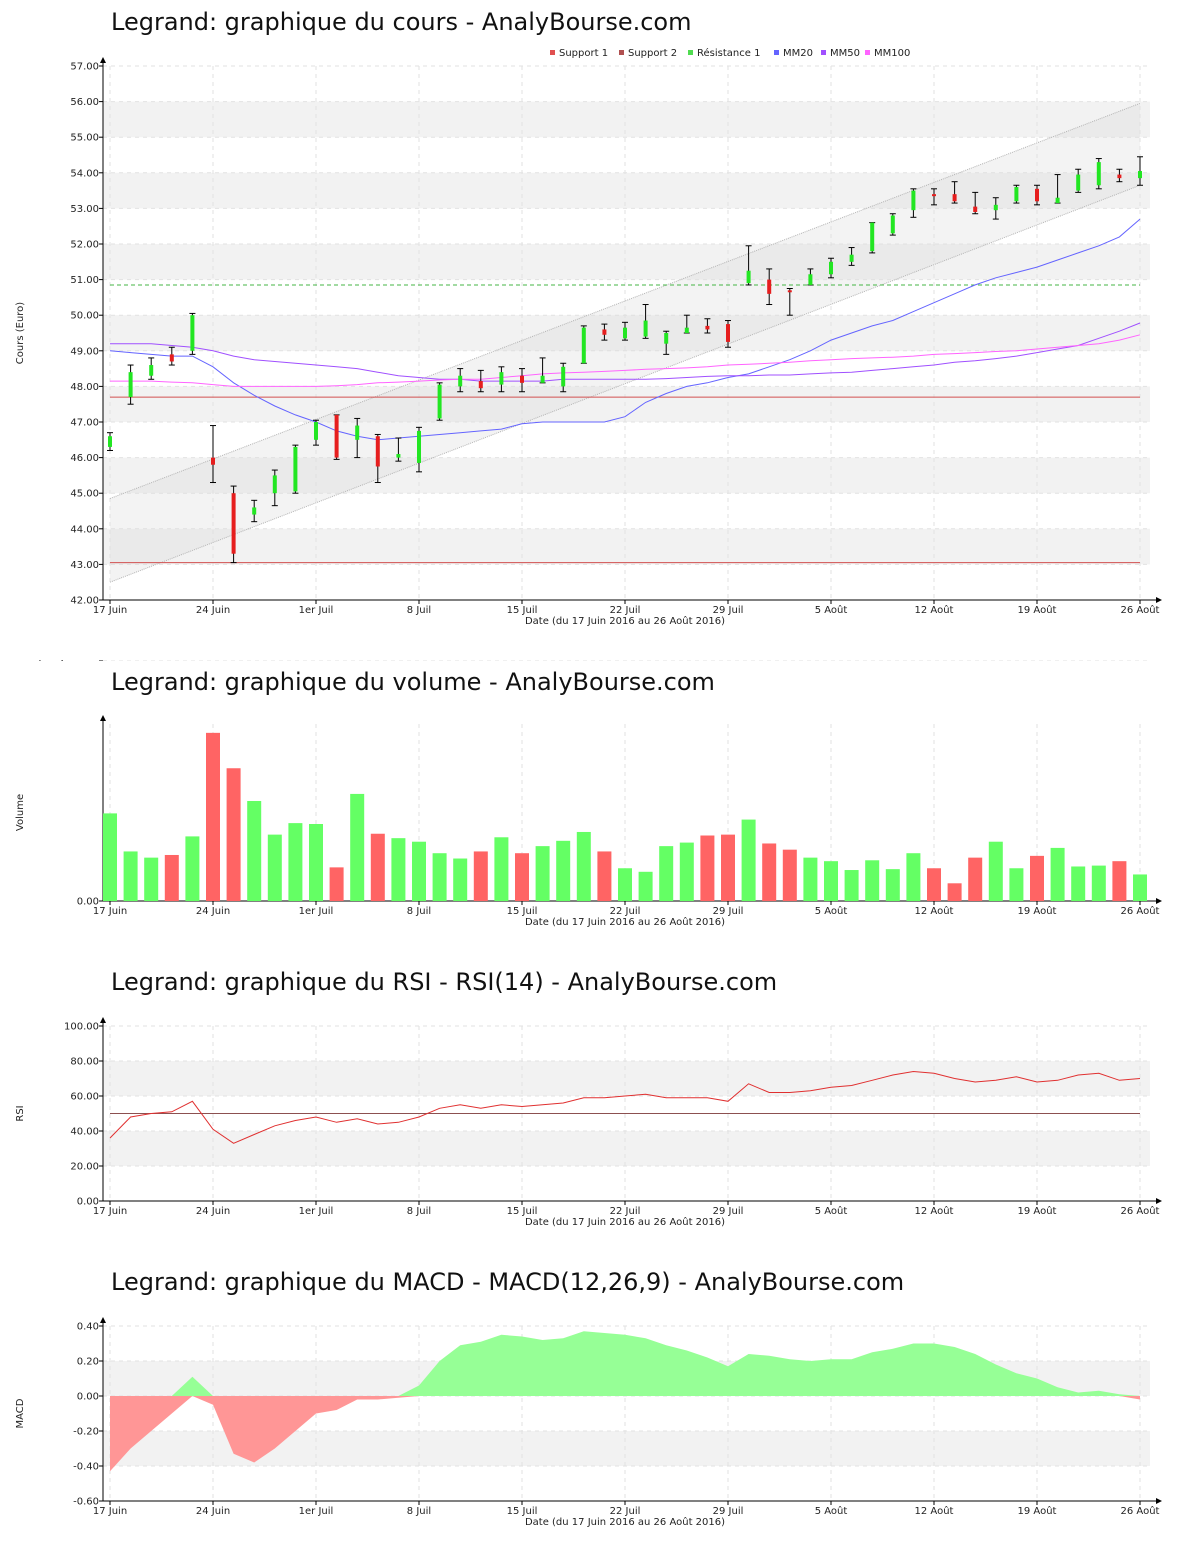 This screenshot has width=1200, height=1550. Describe the element at coordinates (625, 360) in the screenshot. I see `ma-line-mm100` at that location.